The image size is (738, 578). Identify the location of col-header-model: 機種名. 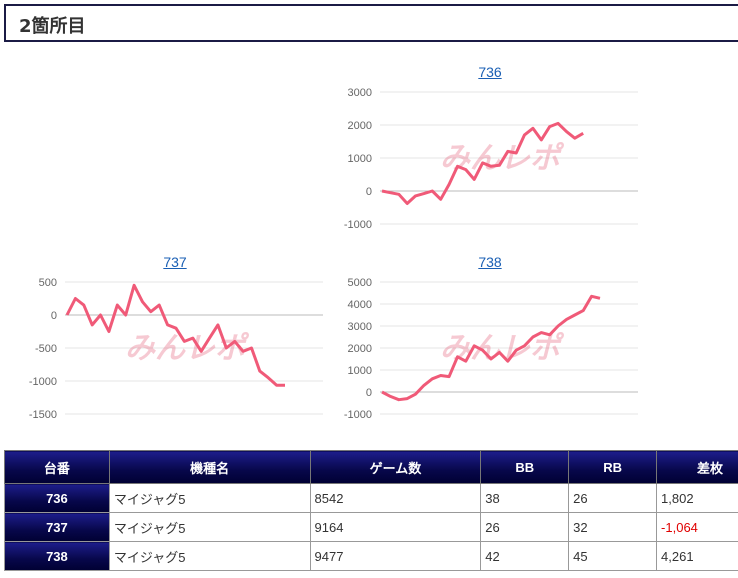
(209, 467).